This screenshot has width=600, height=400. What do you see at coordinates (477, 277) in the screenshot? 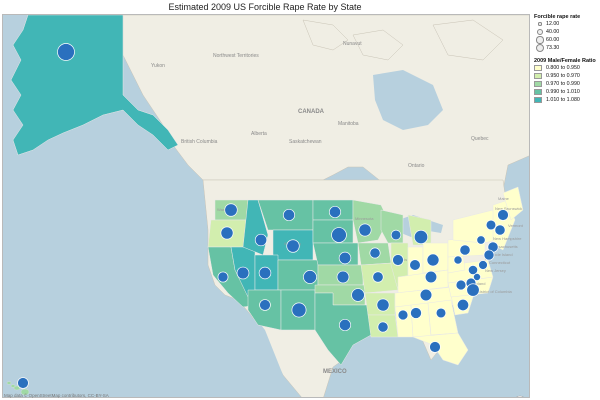
I see `rate-bubble-nj` at bounding box center [477, 277].